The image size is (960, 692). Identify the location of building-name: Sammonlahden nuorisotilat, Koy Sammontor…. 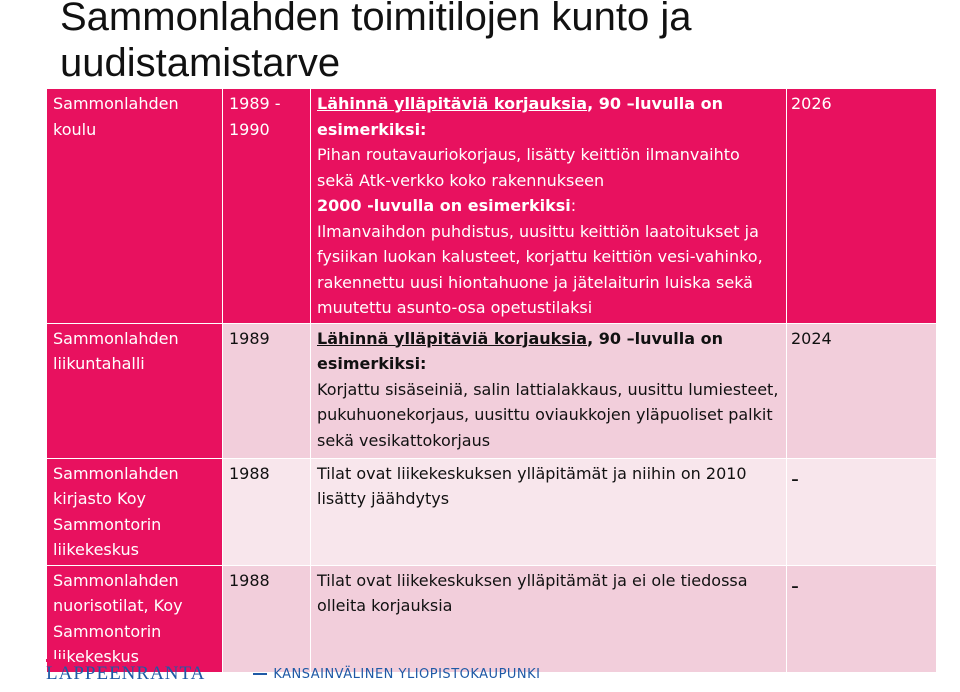
(134, 618).